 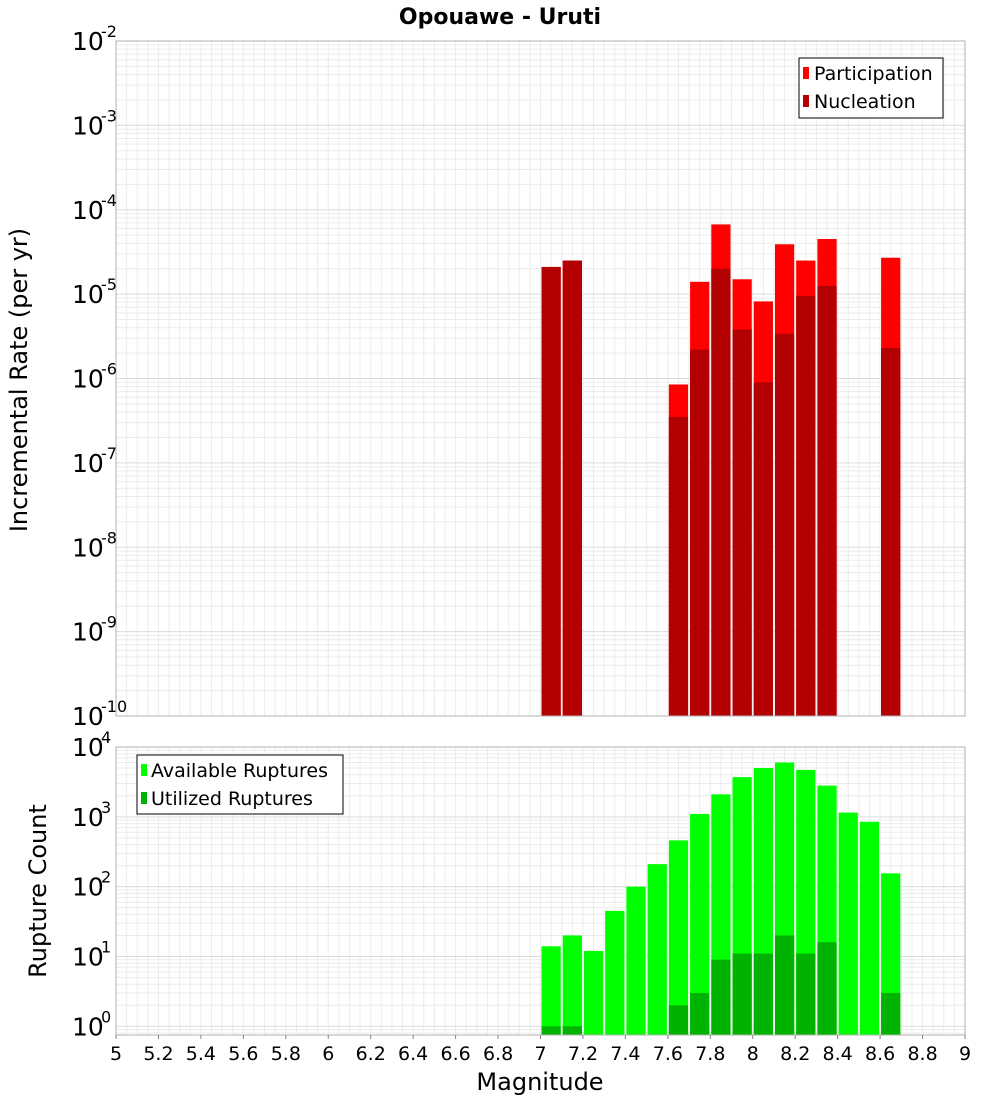 What do you see at coordinates (965, 1054) in the screenshot?
I see `x-tick-label: 9` at bounding box center [965, 1054].